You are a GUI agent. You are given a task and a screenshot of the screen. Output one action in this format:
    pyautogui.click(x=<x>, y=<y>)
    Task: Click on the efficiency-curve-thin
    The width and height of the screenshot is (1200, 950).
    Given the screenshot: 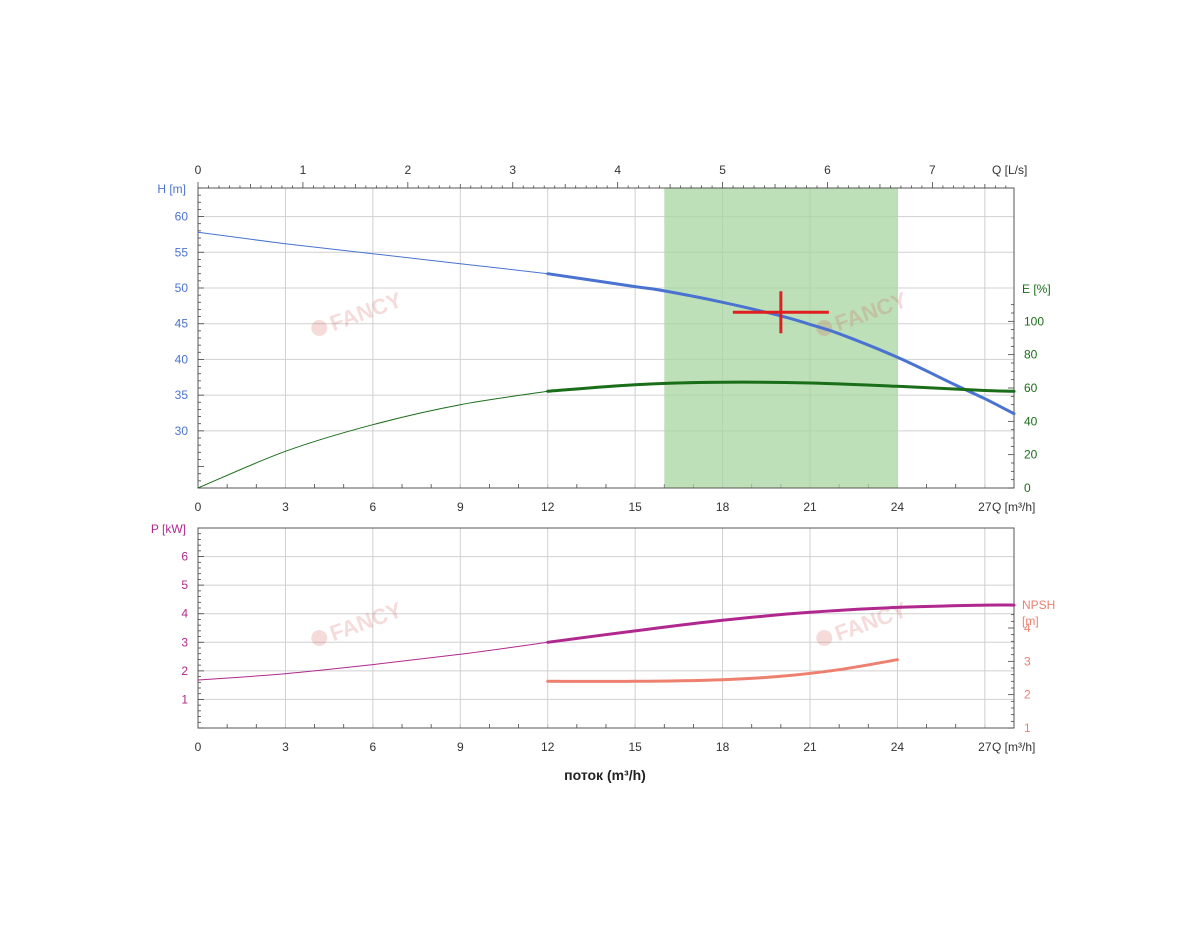 What is the action you would take?
    pyautogui.click(x=372, y=439)
    